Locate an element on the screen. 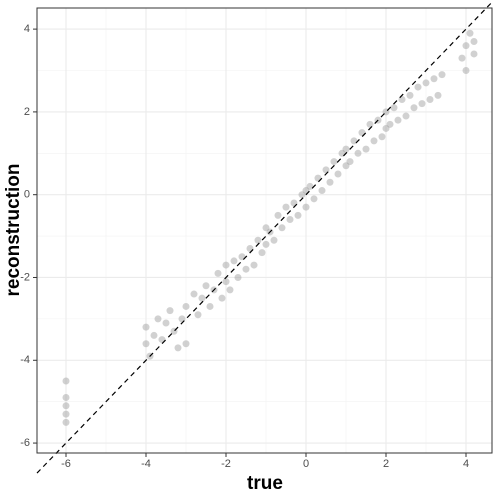  x-tick-label: -4 is located at coordinates (146, 464).